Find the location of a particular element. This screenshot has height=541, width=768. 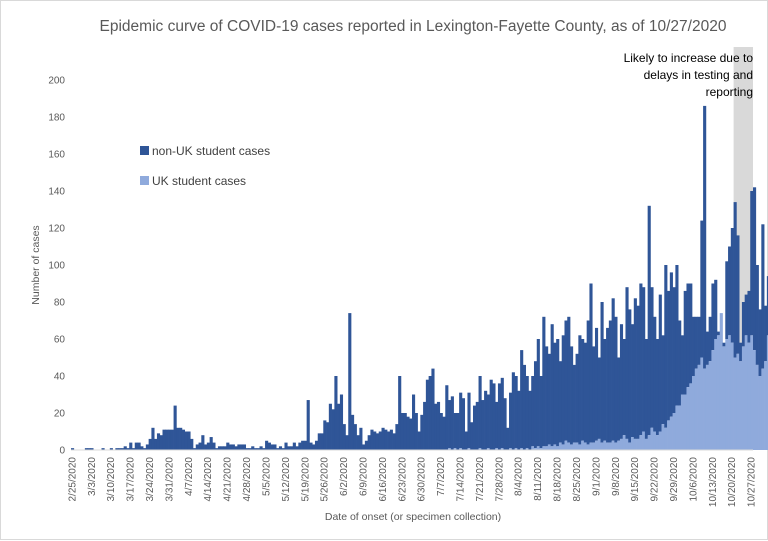

x-tick-label: 2/25/2020 is located at coordinates (72, 479).